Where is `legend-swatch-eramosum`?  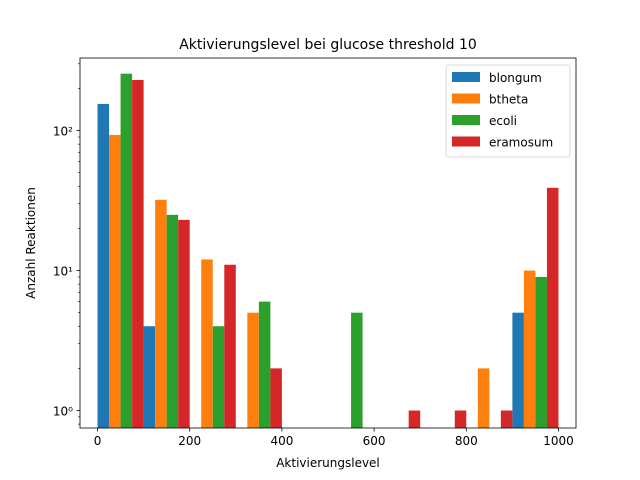 legend-swatch-eramosum is located at coordinates (466, 141).